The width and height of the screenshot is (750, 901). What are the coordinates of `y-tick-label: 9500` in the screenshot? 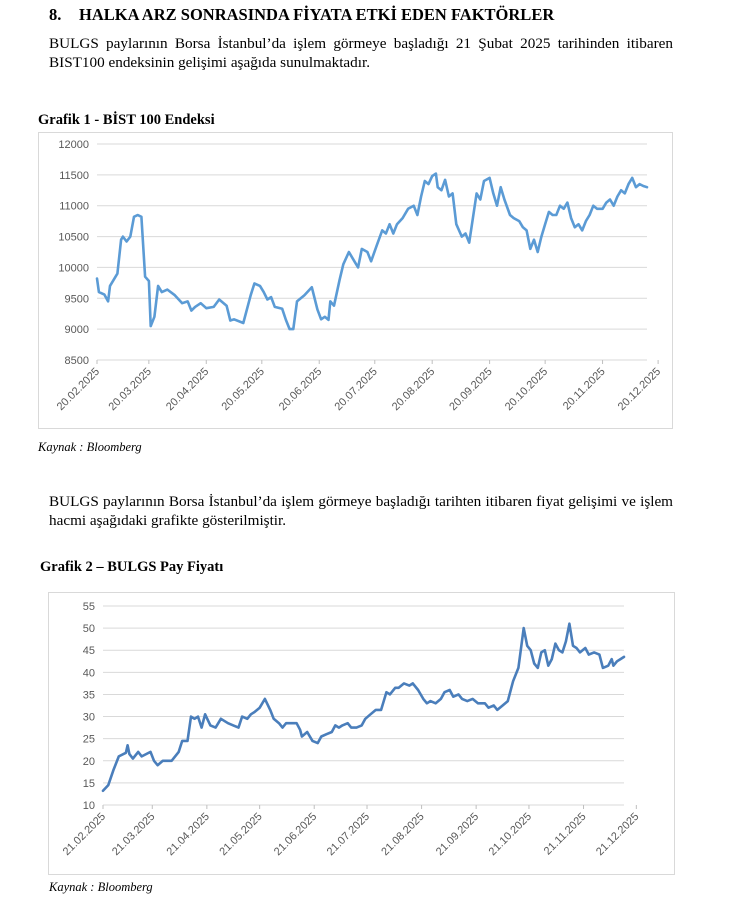 It's located at (77, 299).